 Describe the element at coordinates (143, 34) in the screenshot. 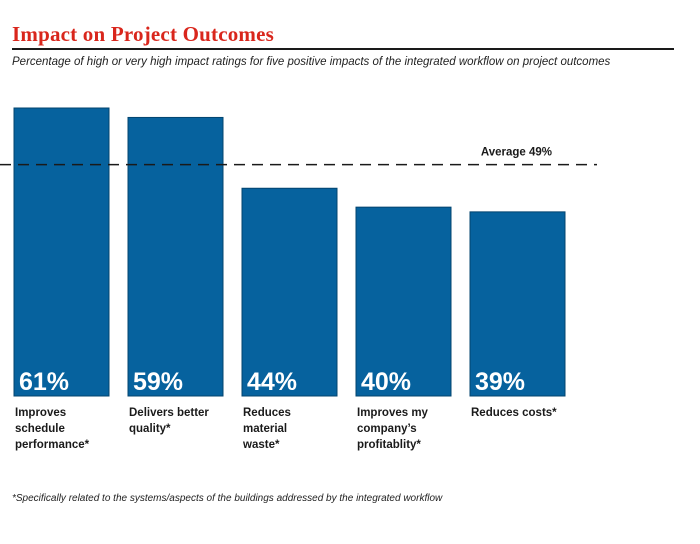

I see `chart-title: Impact on Project Outcomes` at that location.